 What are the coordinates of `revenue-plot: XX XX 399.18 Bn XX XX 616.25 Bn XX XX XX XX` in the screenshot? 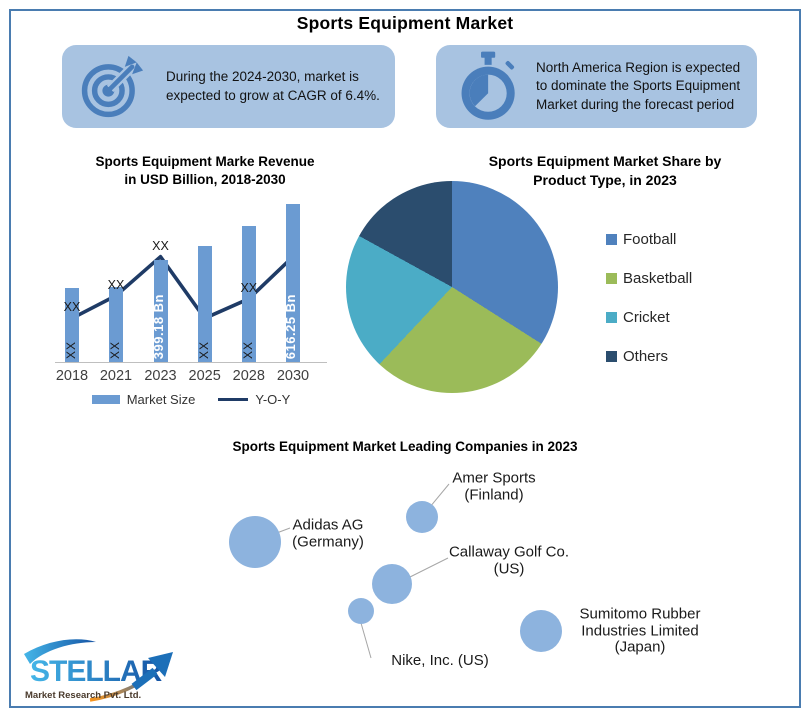 It's located at (191, 281).